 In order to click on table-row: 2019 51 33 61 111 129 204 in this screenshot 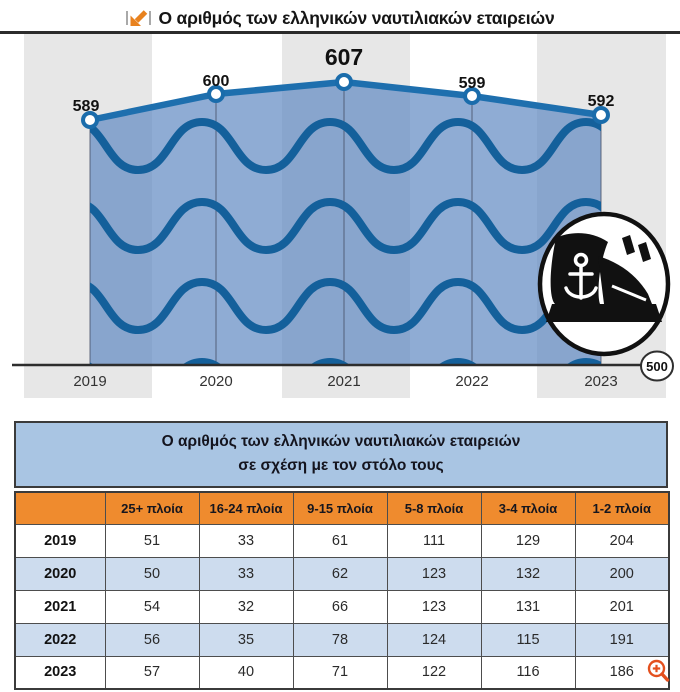, I will do `click(342, 540)`.